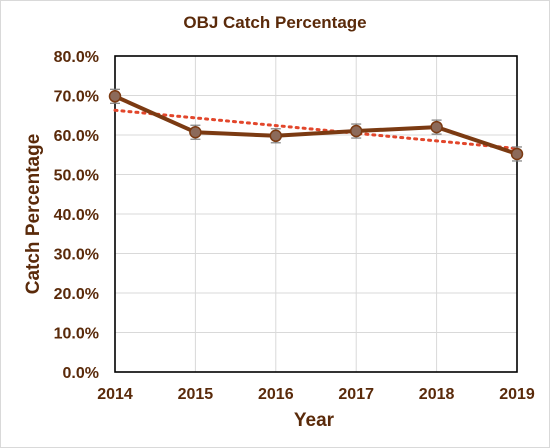  Describe the element at coordinates (276, 394) in the screenshot. I see `x-tick-label: 2016` at that location.